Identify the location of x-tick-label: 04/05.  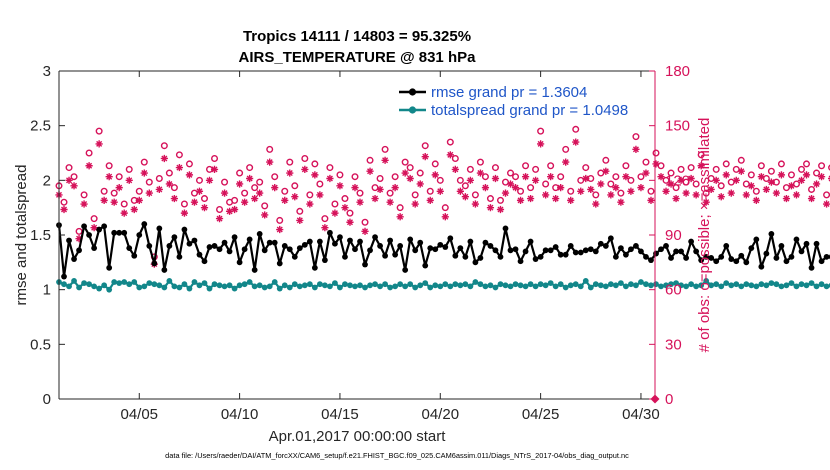
(139, 414).